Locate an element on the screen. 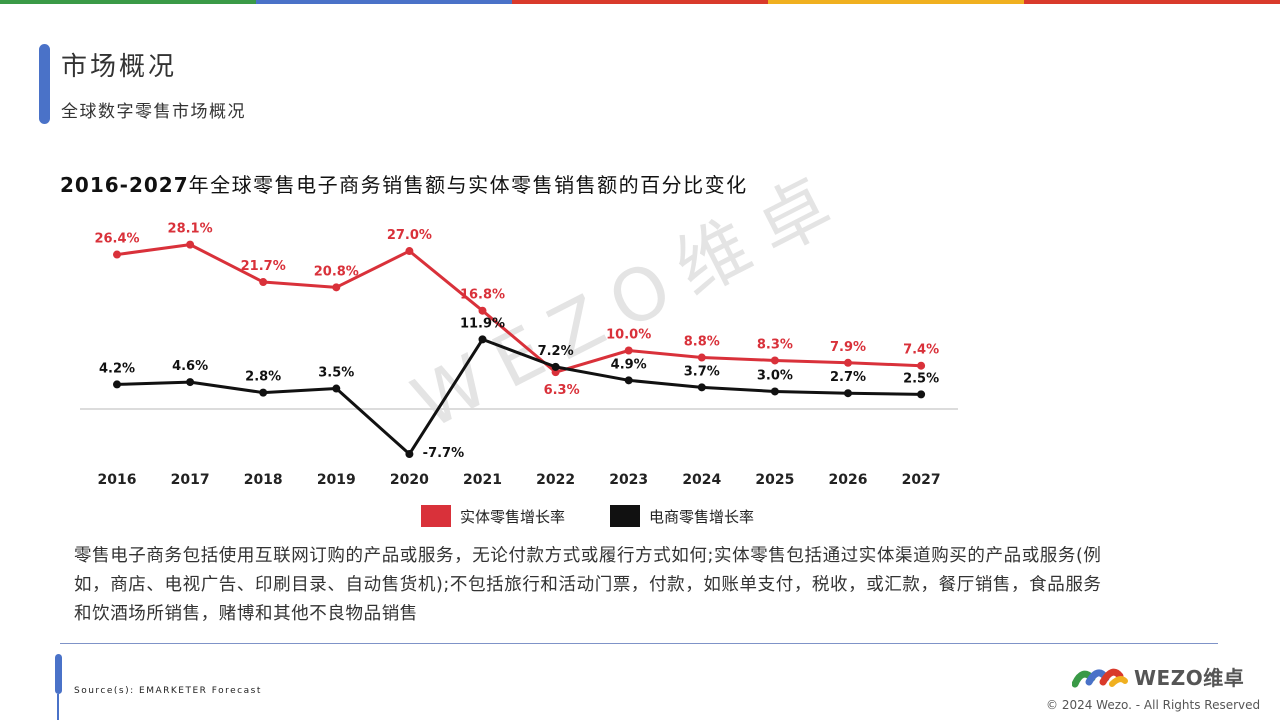 The width and height of the screenshot is (1280, 720). data-point-ecommerce-2022 is located at coordinates (555, 366).